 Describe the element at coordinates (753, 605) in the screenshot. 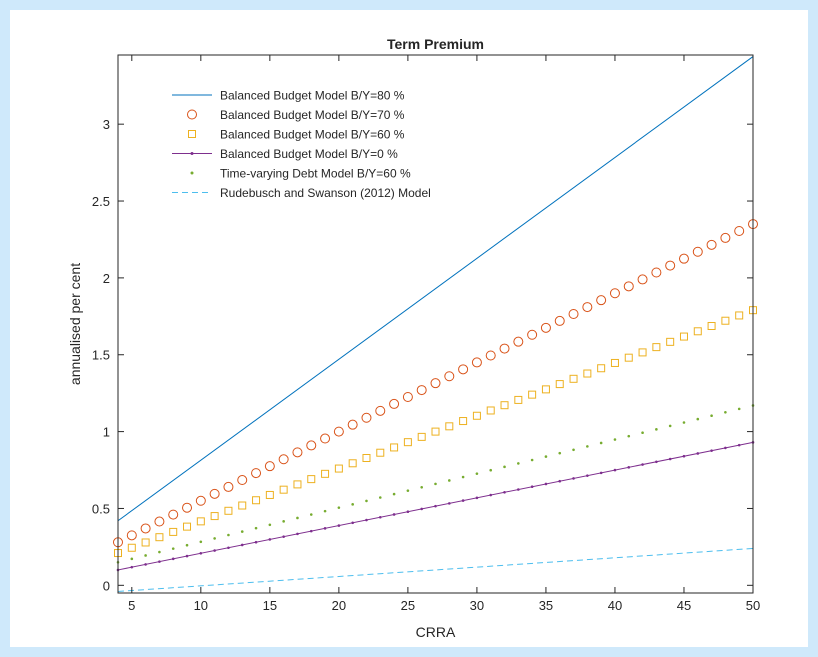

I see `x-tick-label: 50` at that location.